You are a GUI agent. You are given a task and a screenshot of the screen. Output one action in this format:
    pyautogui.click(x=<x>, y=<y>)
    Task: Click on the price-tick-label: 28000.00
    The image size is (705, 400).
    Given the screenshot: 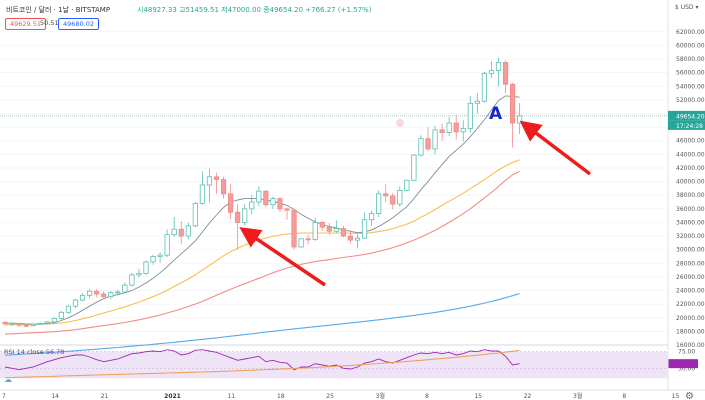 What is the action you would take?
    pyautogui.click(x=690, y=263)
    